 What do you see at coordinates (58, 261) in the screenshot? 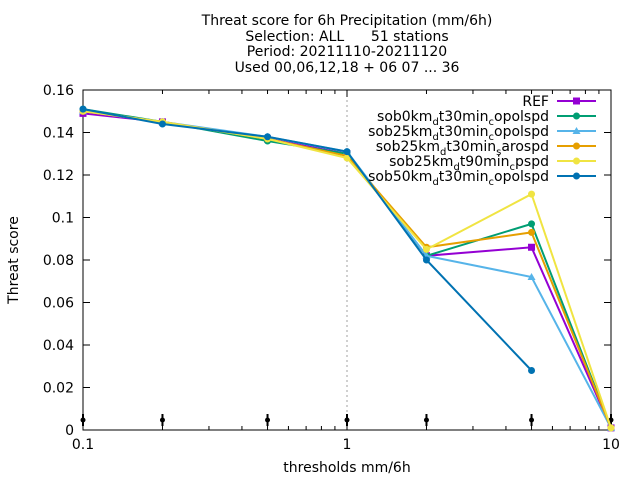
I see `y-tick-label: 0.08` at bounding box center [58, 261].